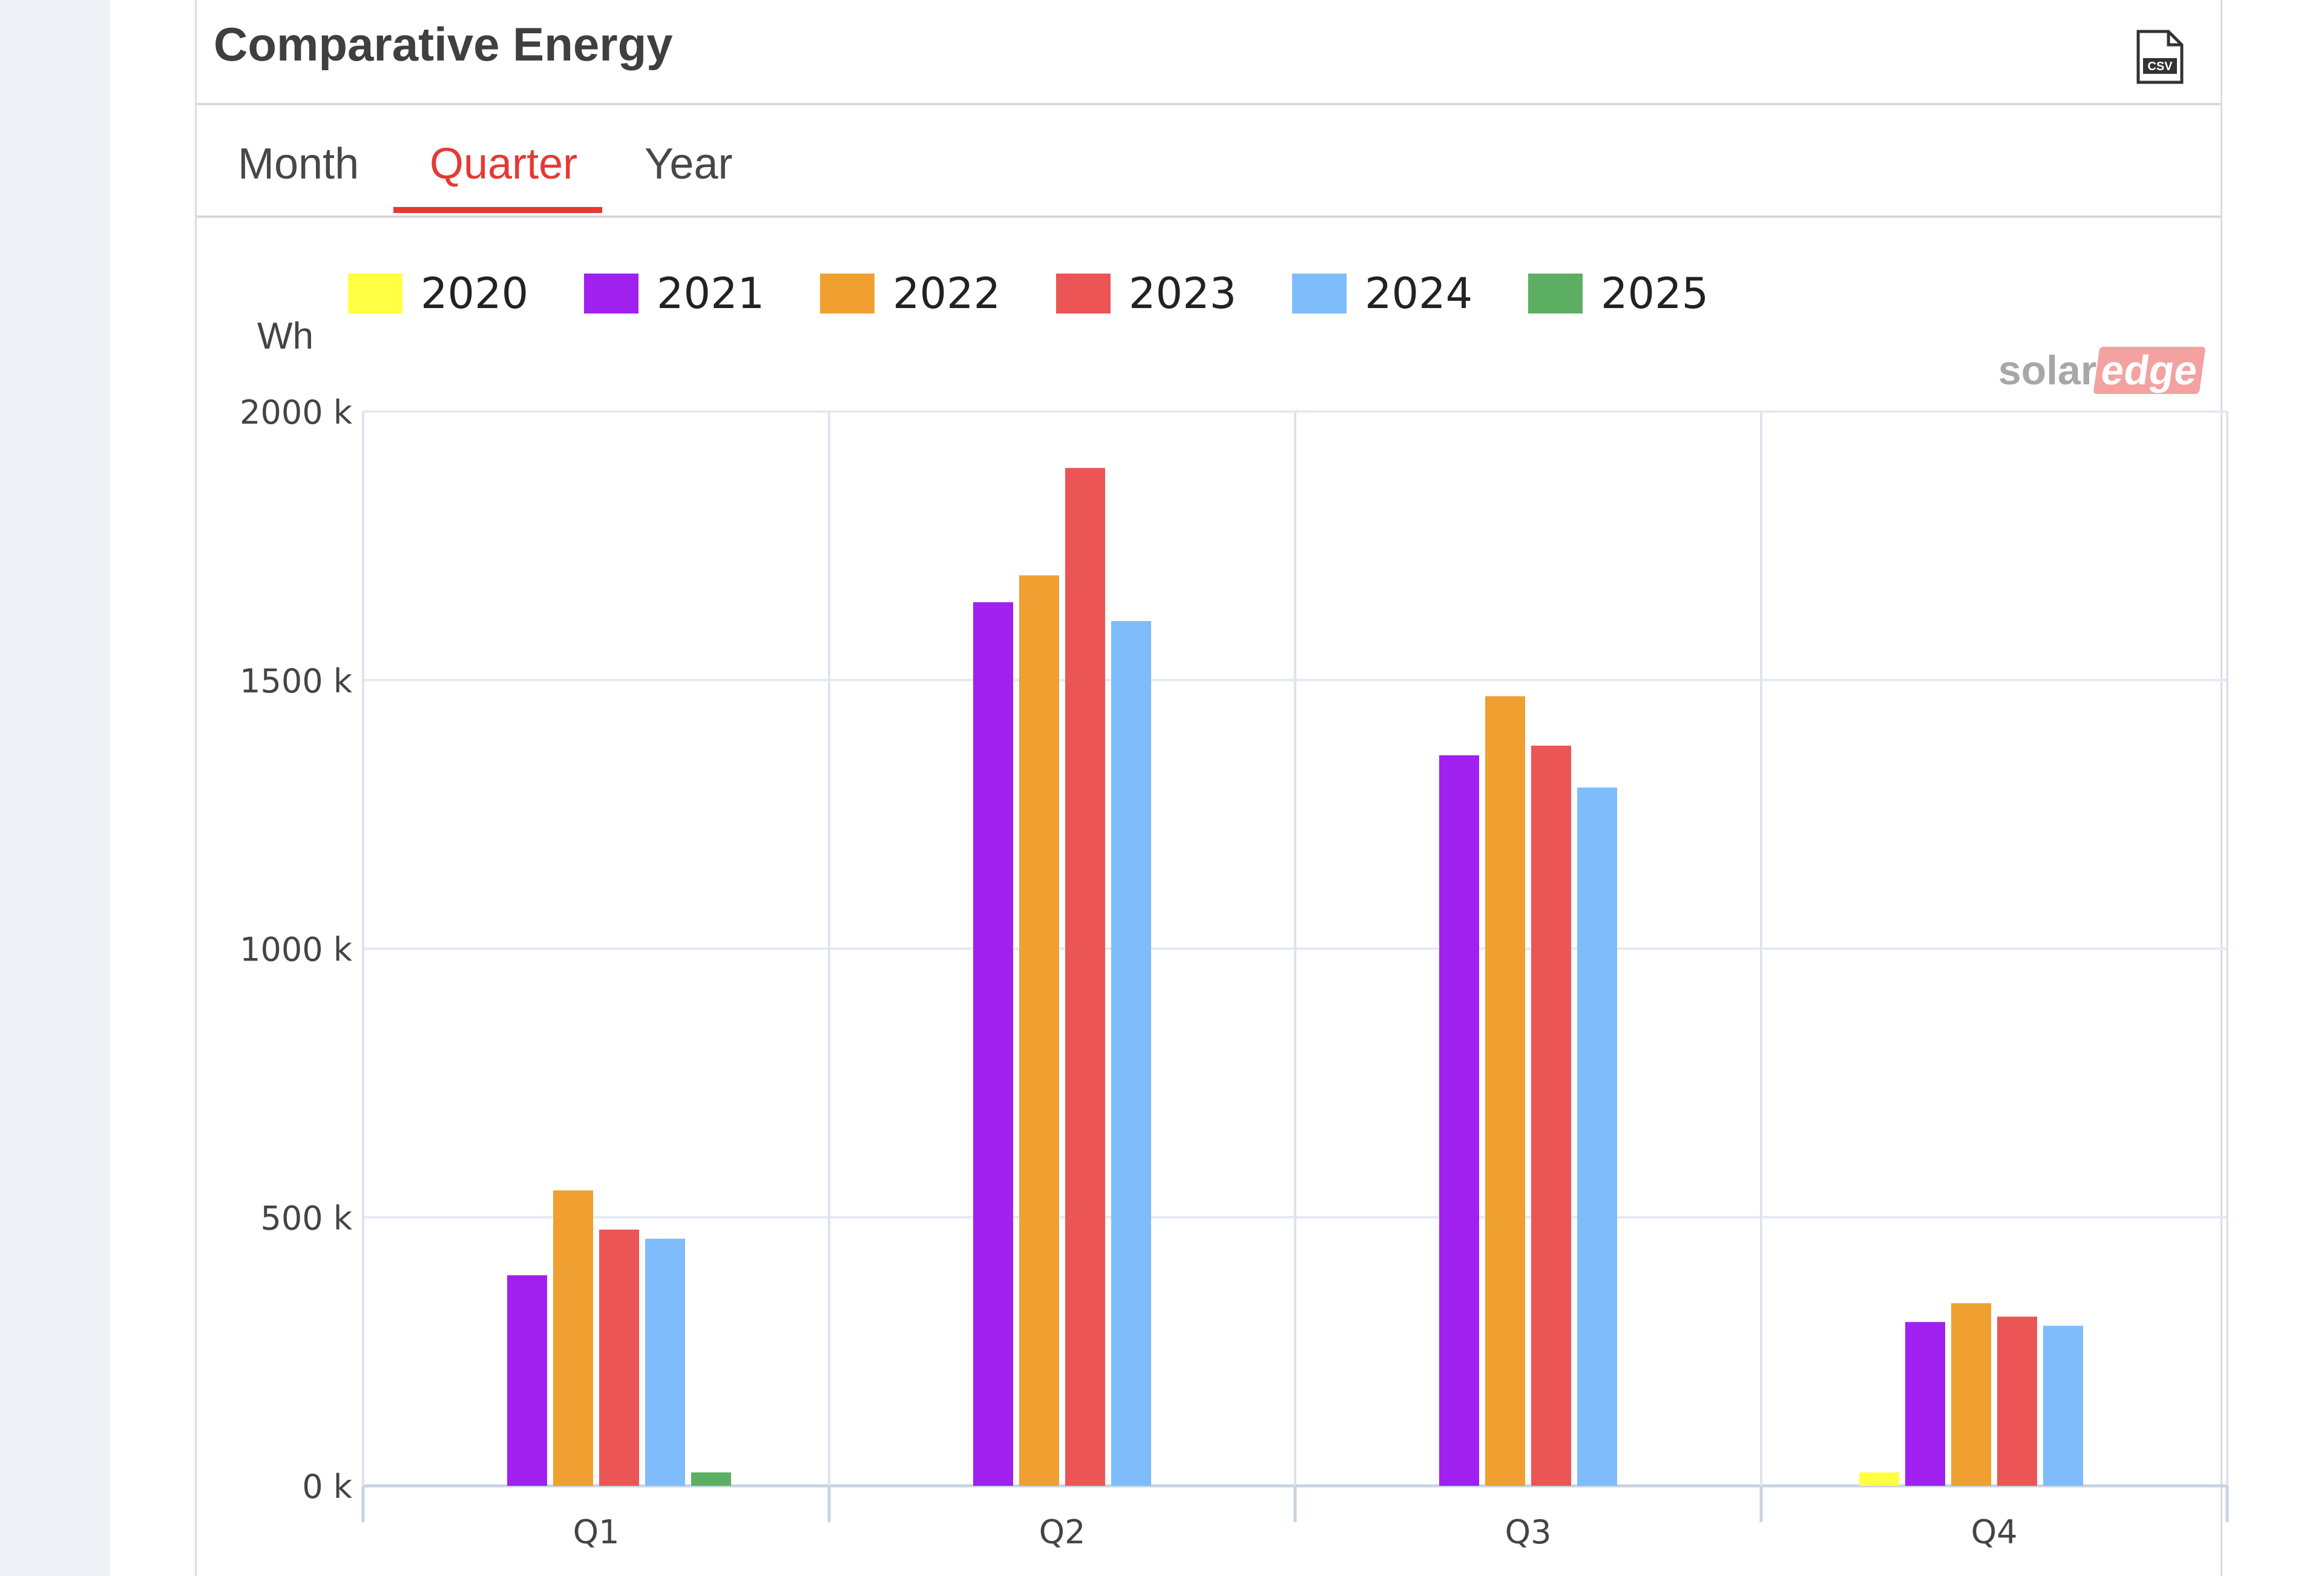  What do you see at coordinates (1419, 293) in the screenshot?
I see `legend-label-2024: 2024` at bounding box center [1419, 293].